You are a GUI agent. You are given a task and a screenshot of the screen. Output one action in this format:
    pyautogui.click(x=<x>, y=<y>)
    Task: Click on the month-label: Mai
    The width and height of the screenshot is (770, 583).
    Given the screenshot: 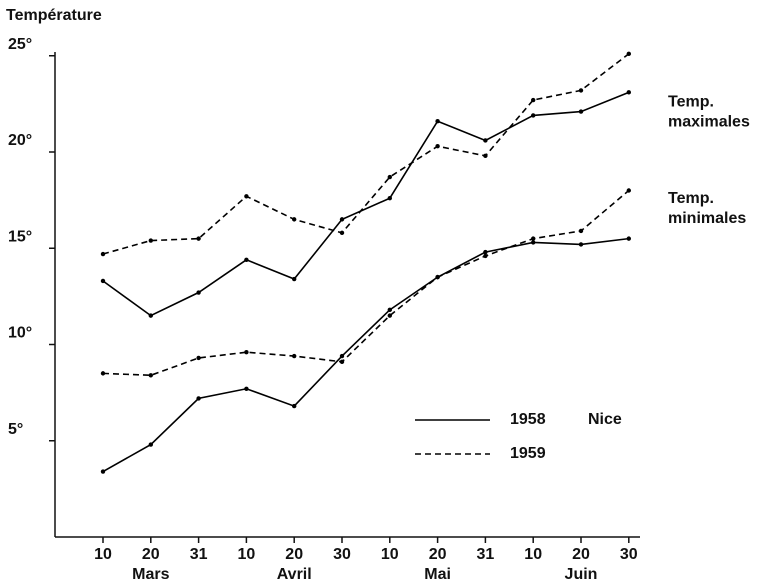 What is the action you would take?
    pyautogui.click(x=437, y=574)
    